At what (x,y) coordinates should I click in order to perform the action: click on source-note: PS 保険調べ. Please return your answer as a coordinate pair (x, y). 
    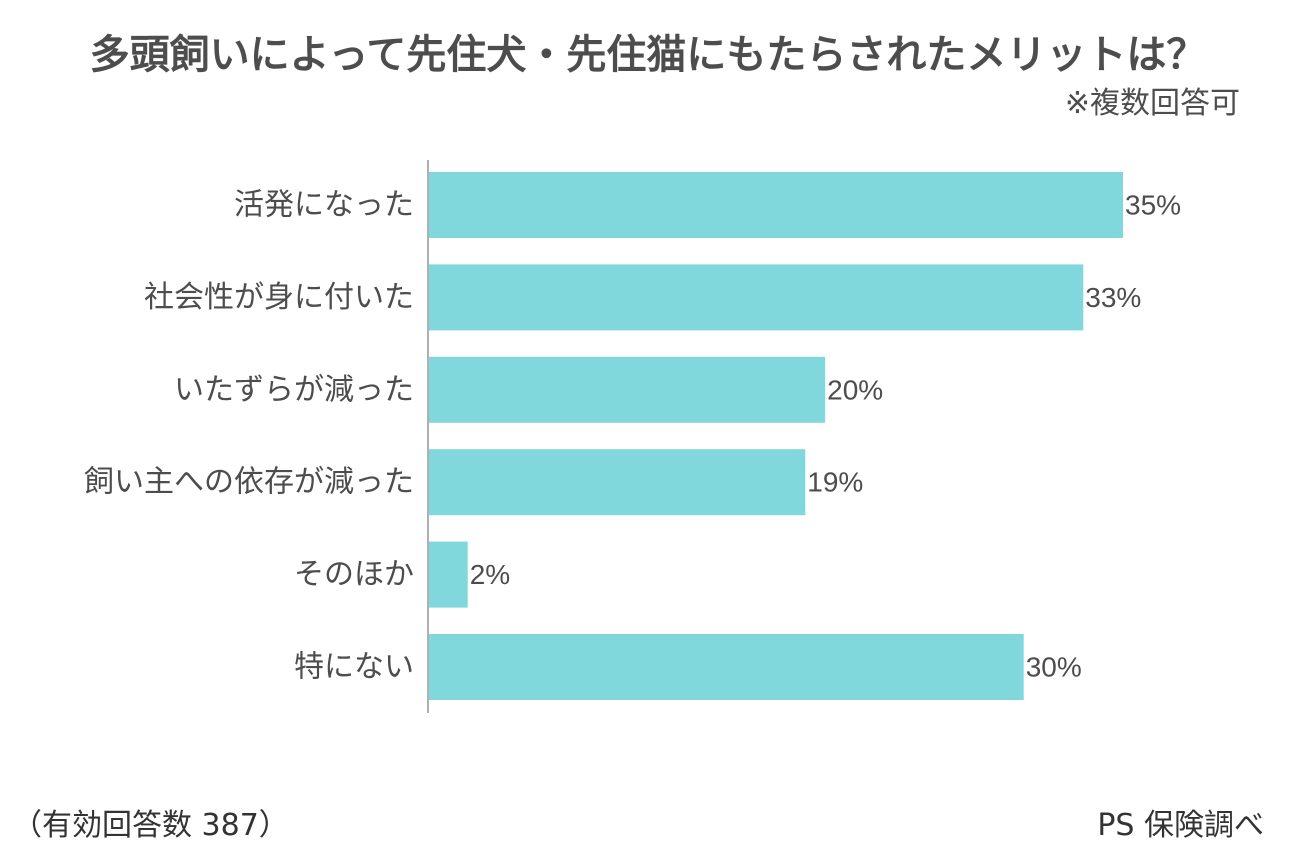
    Looking at the image, I should click on (1180, 825).